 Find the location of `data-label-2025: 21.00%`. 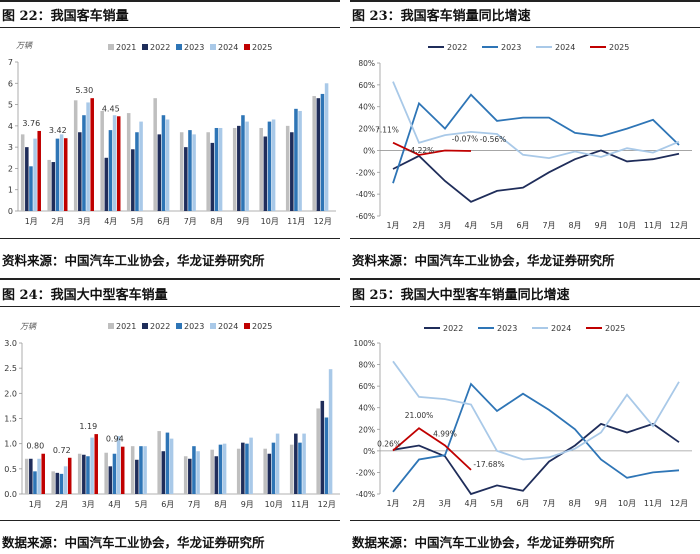

data-label-2025: 21.00% is located at coordinates (419, 415).